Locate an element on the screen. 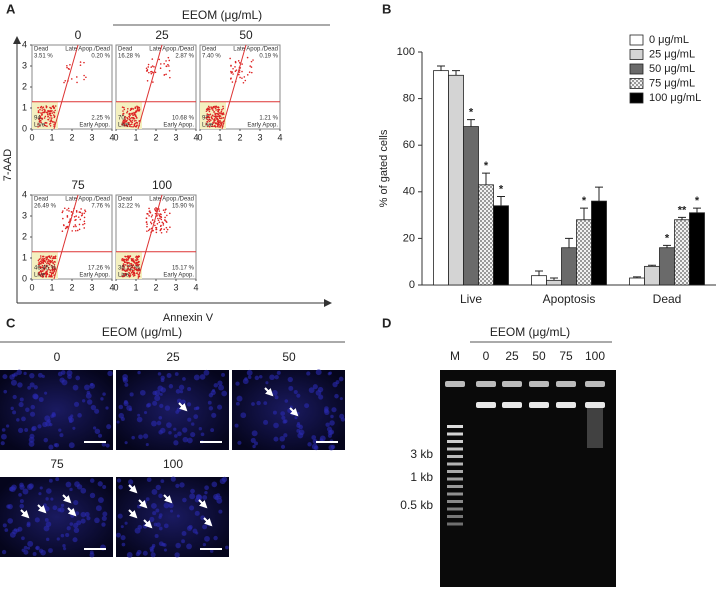 The image size is (722, 589). quadrant-name: Live is located at coordinates (40, 276).